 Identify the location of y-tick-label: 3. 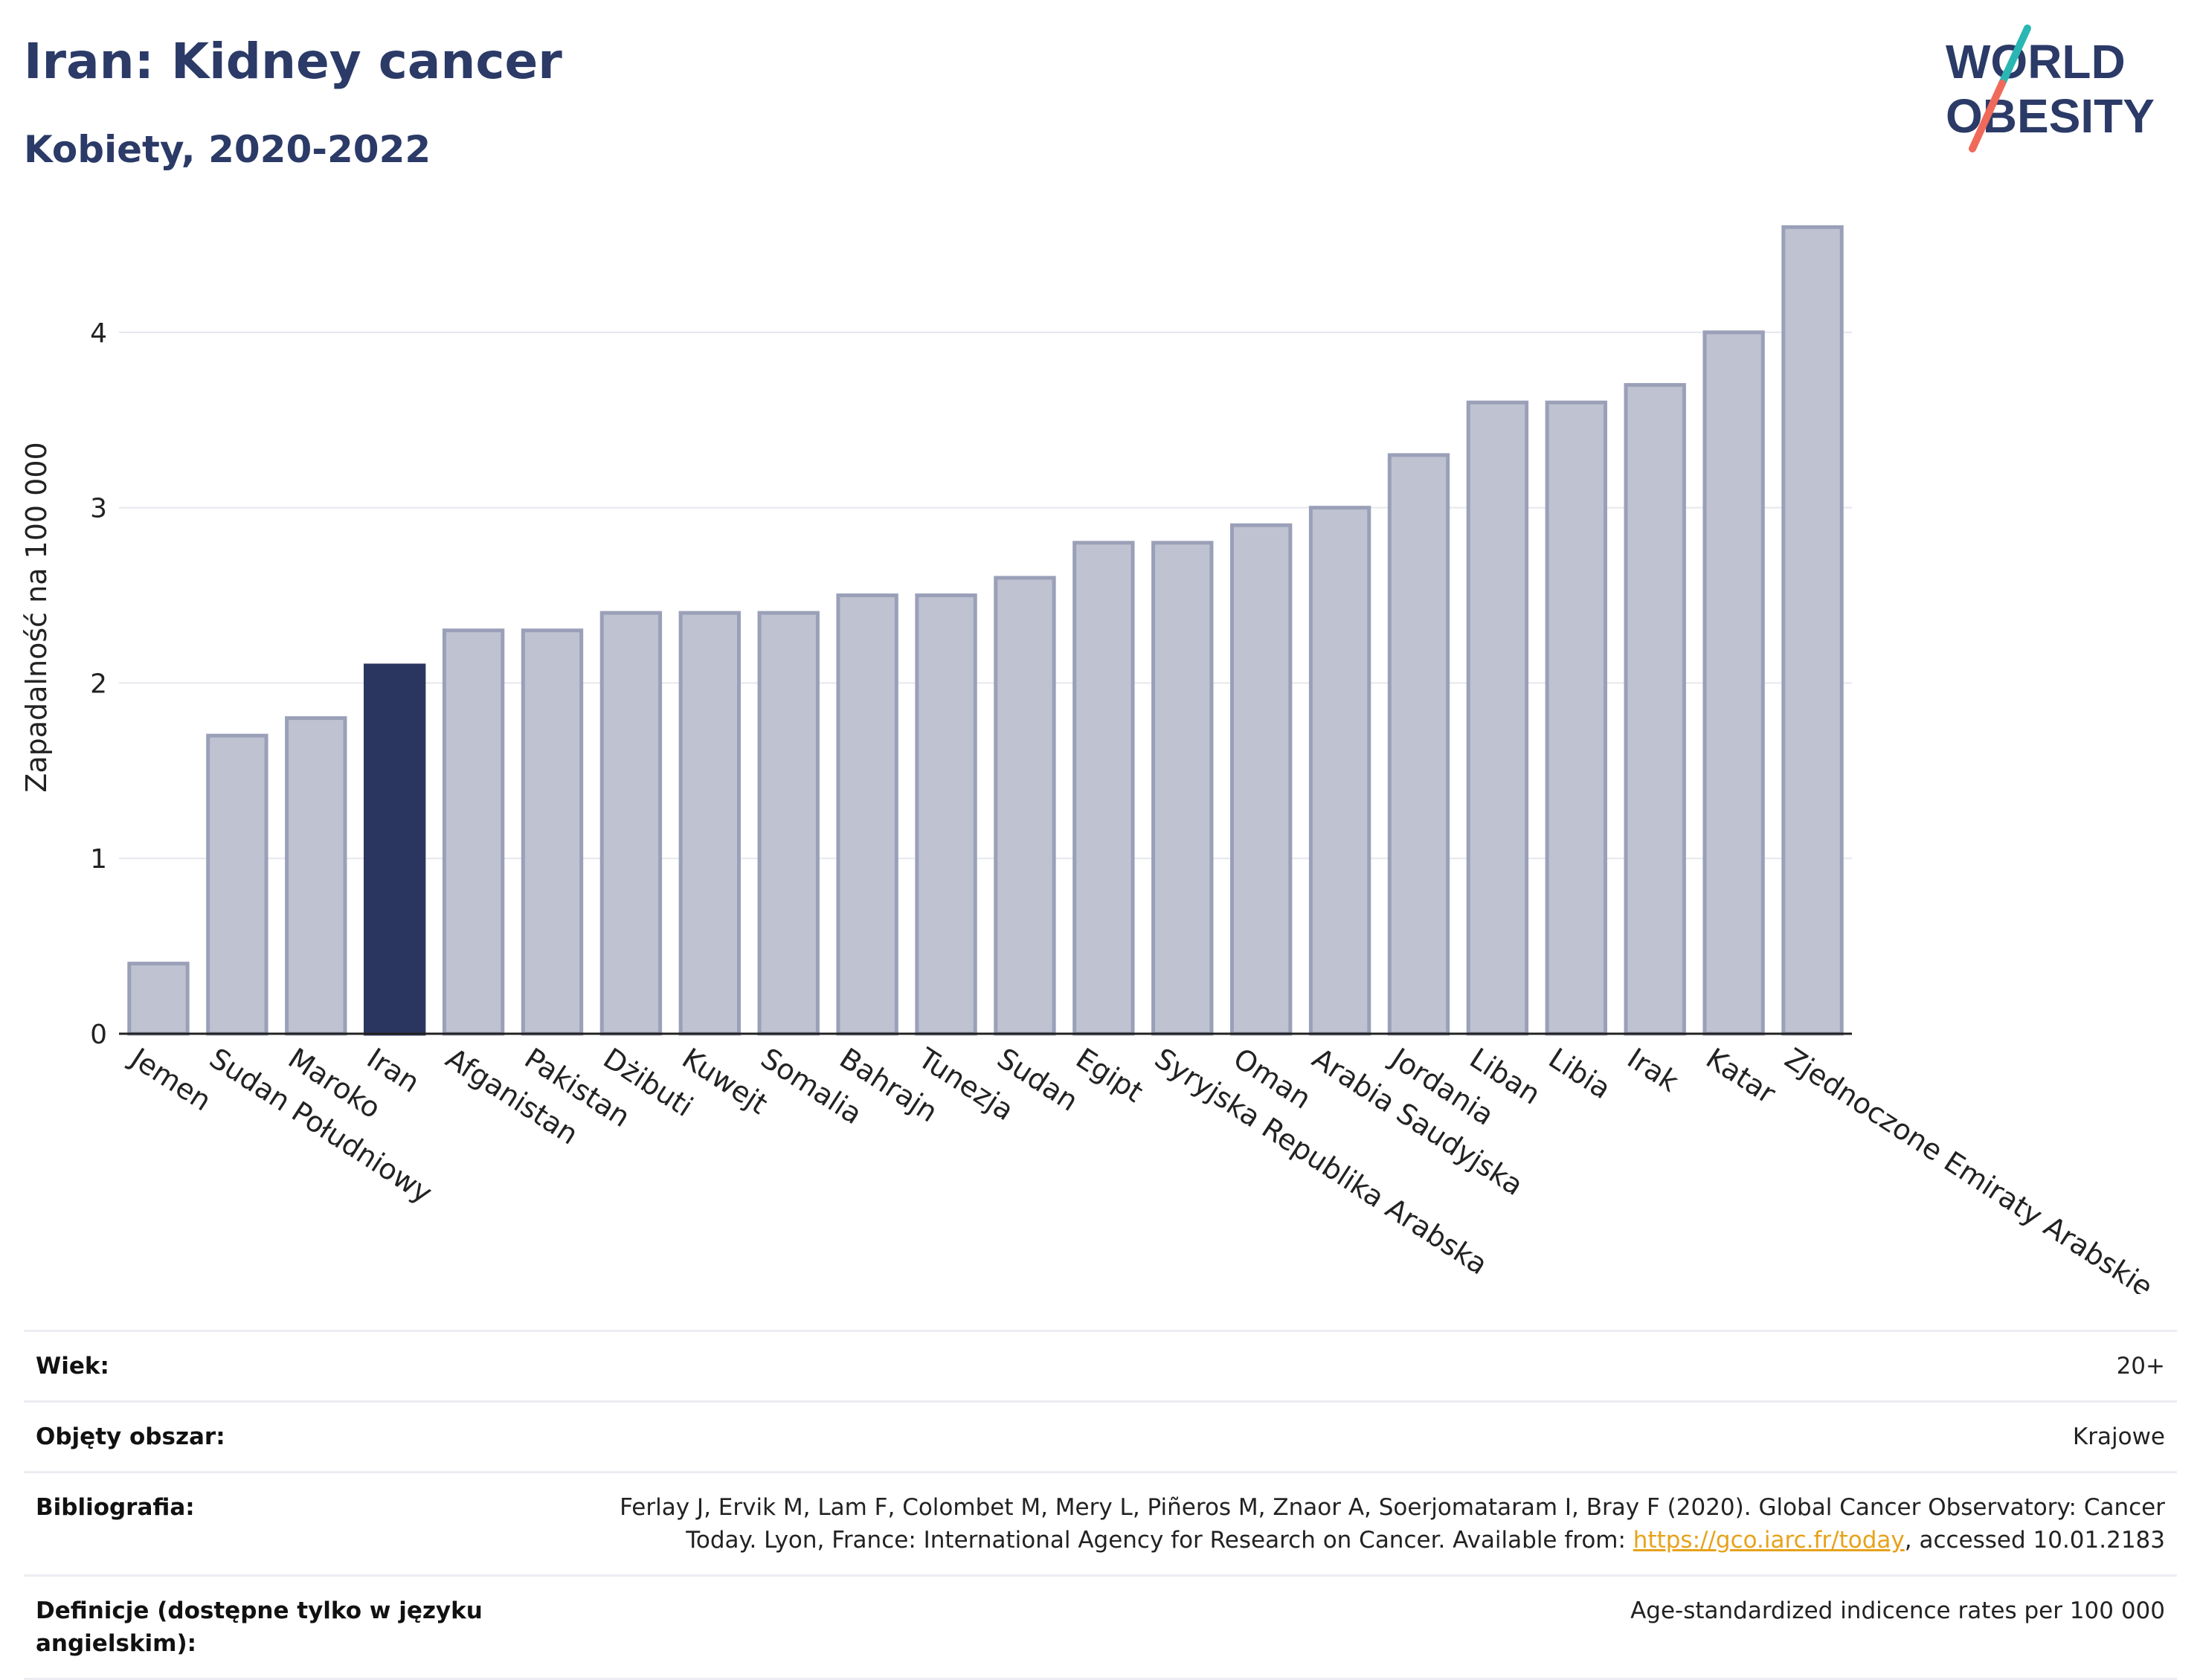
(98, 509).